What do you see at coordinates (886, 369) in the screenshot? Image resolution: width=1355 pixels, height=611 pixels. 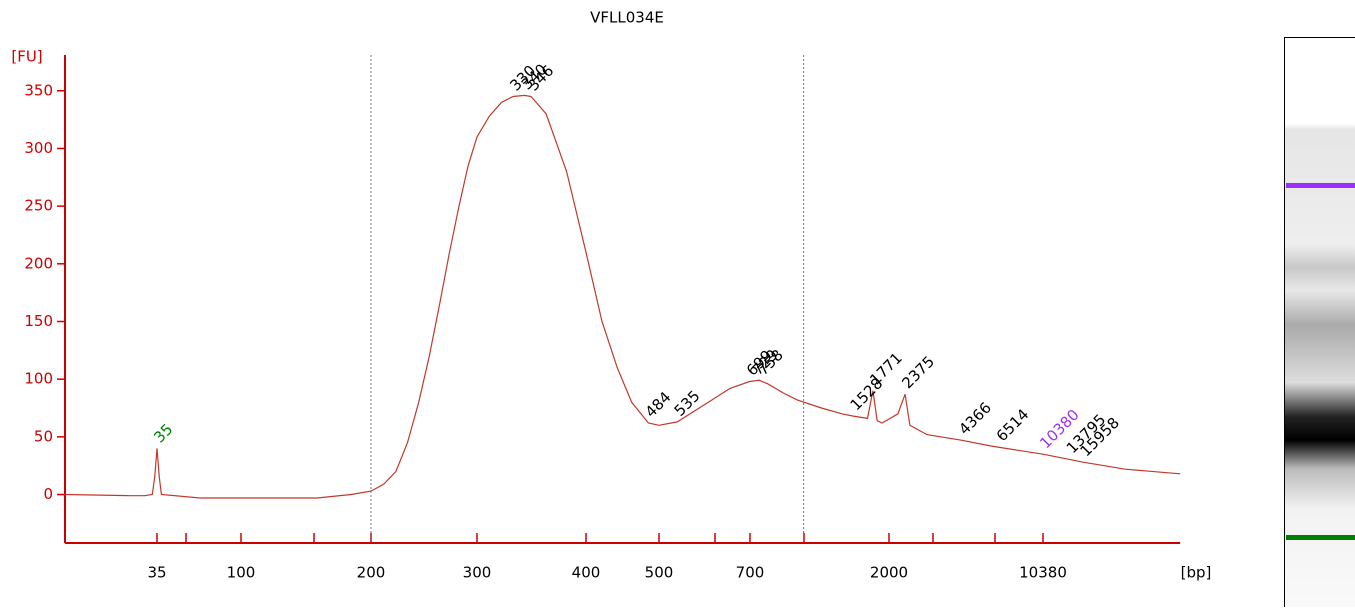 I see `peak-label: 1771` at bounding box center [886, 369].